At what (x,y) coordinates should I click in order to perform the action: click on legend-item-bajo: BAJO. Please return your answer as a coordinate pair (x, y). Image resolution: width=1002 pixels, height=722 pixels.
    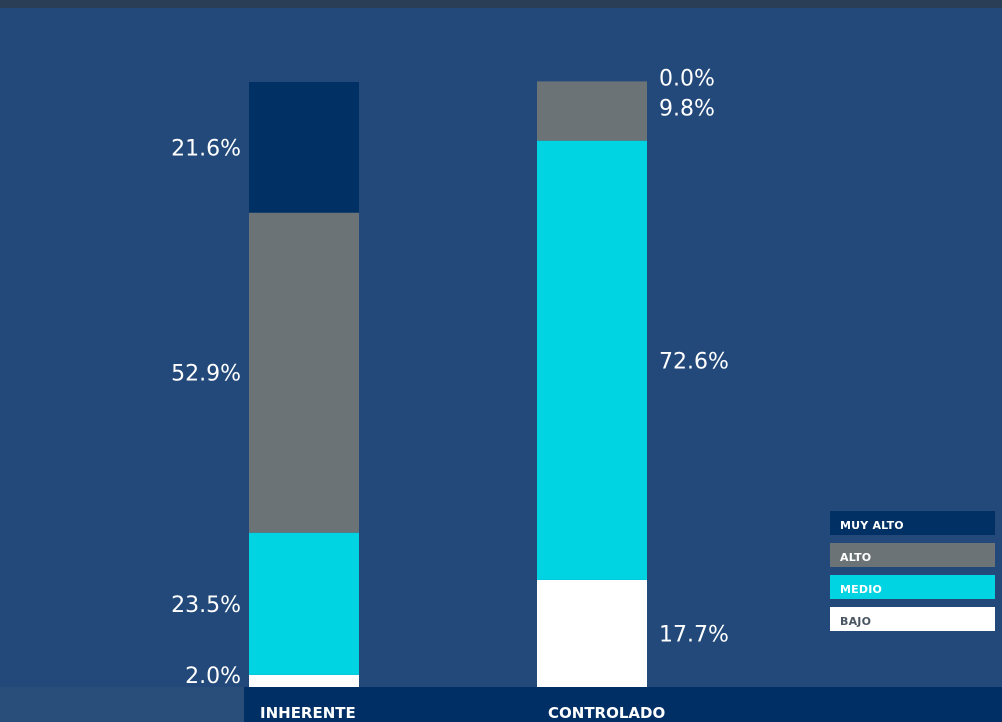
    Looking at the image, I should click on (912, 619).